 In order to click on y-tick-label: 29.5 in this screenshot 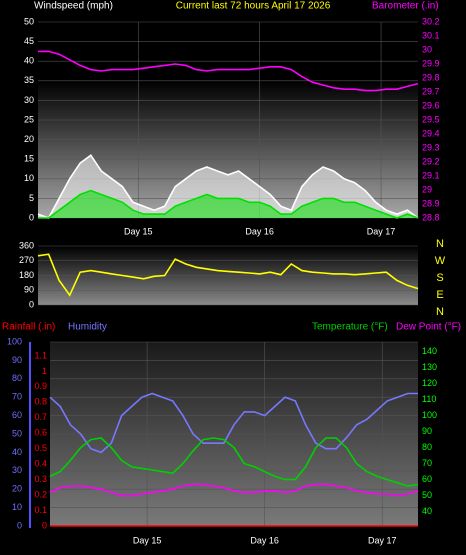, I will do `click(431, 119)`.